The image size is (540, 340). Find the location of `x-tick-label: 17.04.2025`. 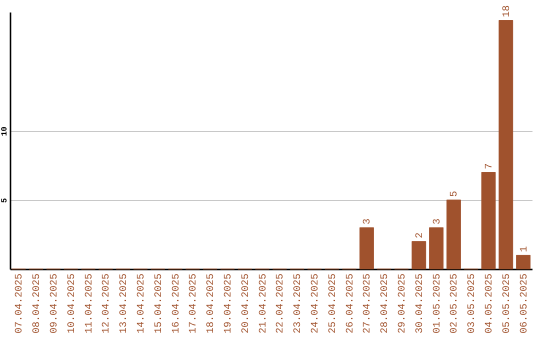

x-tick-label: 17.04.2025 is located at coordinates (194, 304).